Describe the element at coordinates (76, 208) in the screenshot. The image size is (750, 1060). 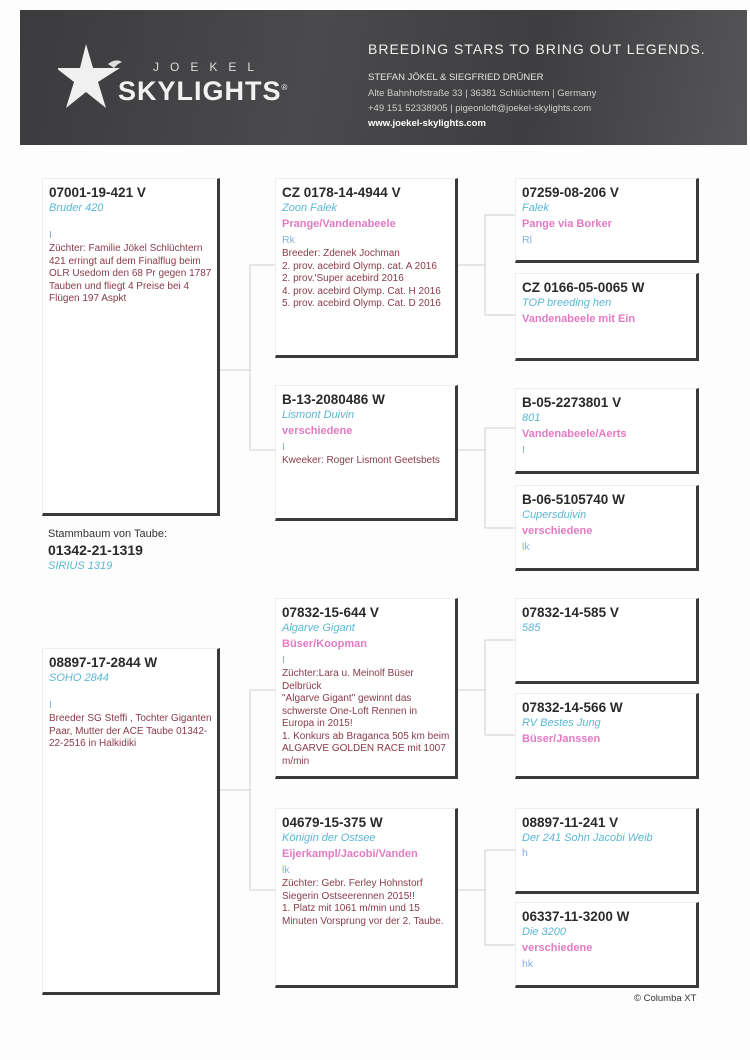
I see `pigeon-name: Bruder 420` at that location.